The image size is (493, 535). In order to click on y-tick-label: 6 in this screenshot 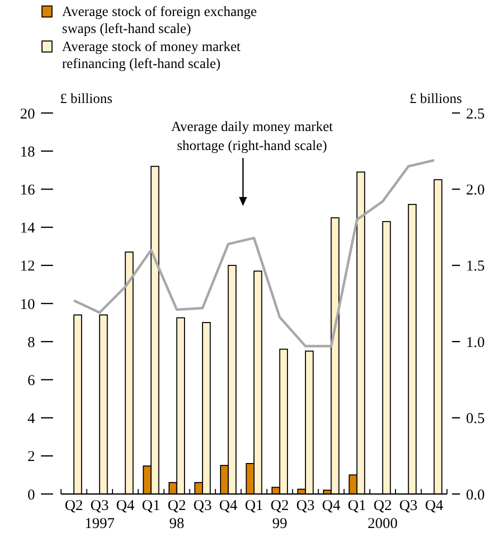, I will do `click(32, 380)`.